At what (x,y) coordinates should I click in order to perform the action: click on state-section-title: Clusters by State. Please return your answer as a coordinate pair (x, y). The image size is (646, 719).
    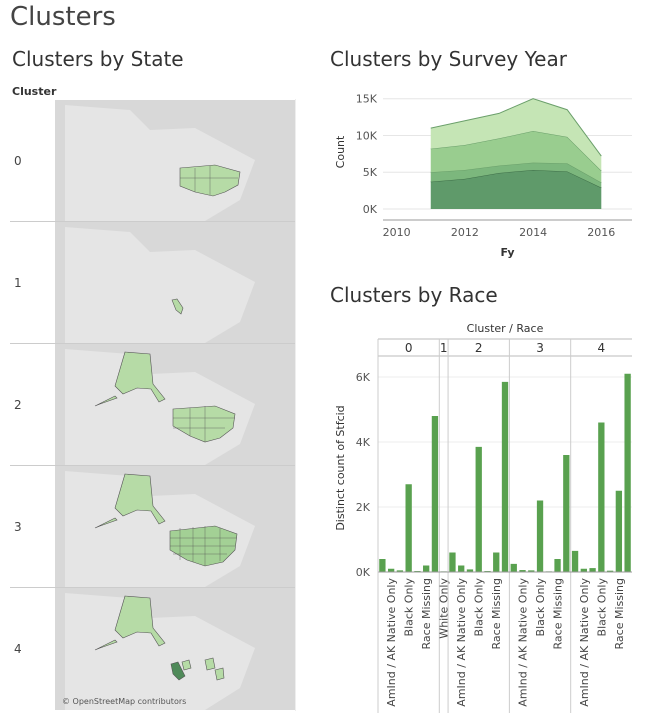
    Looking at the image, I should click on (98, 59).